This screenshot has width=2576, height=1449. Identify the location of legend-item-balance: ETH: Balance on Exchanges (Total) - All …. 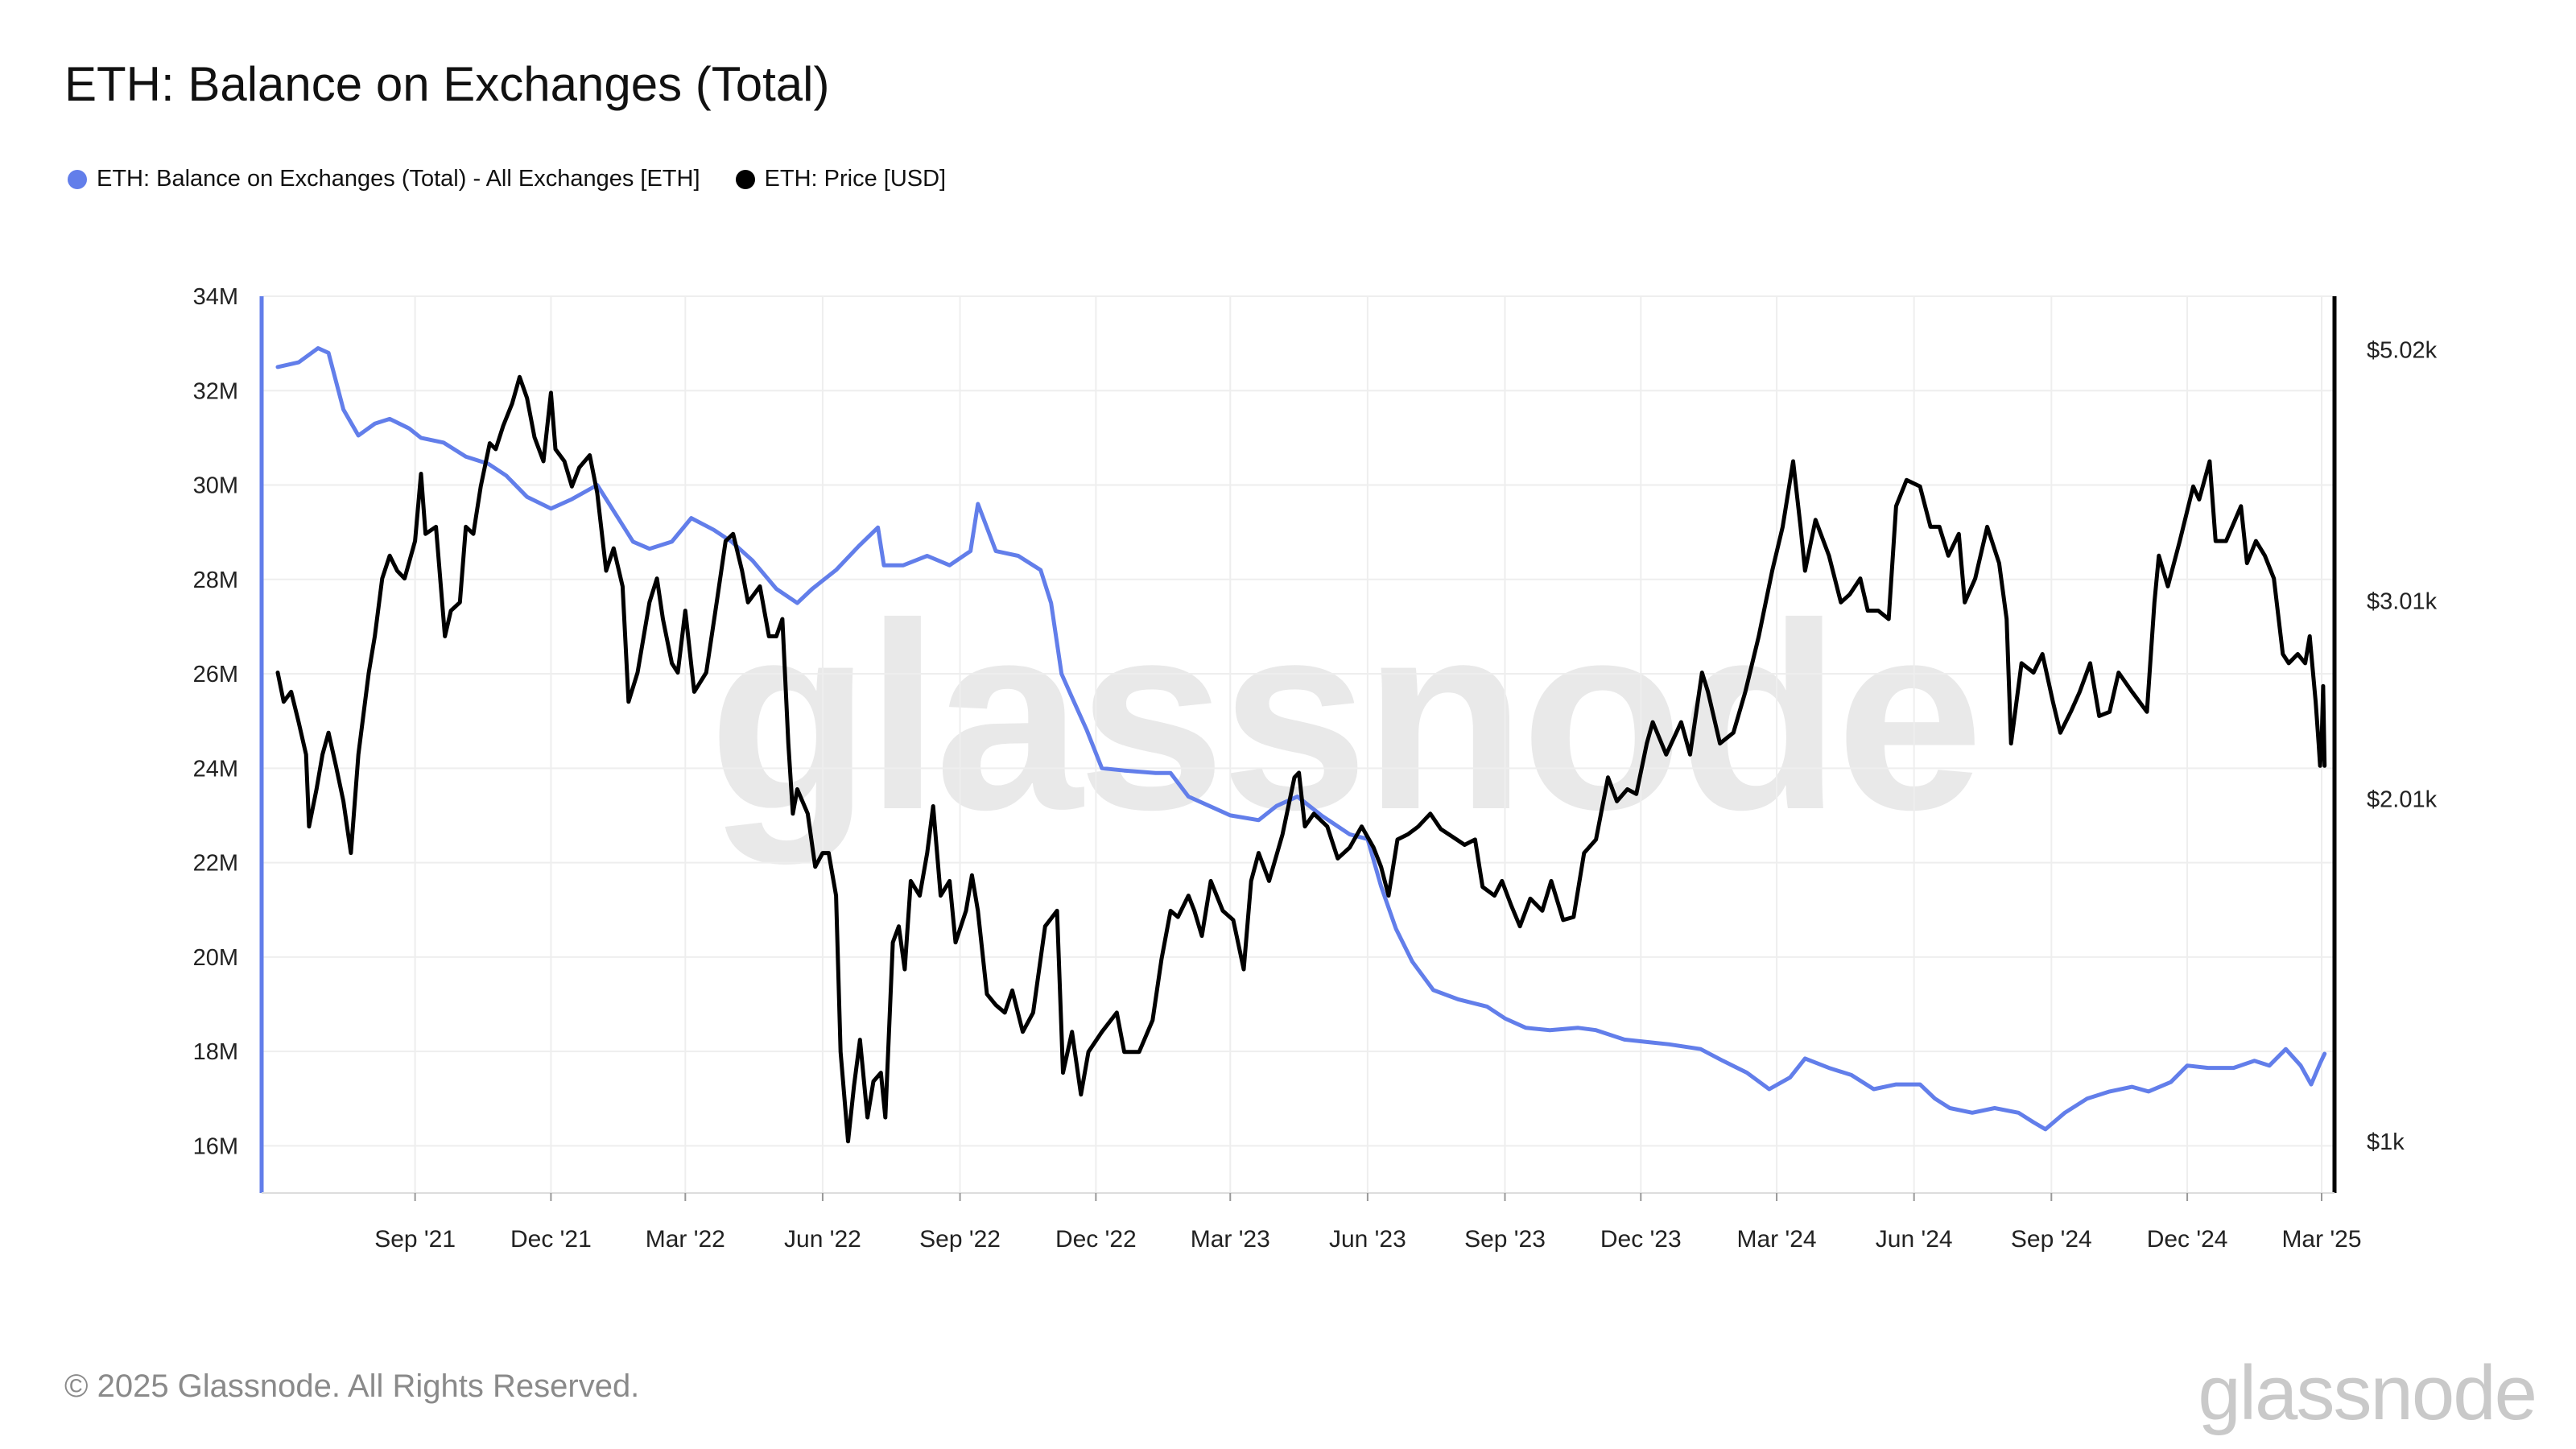
(384, 179).